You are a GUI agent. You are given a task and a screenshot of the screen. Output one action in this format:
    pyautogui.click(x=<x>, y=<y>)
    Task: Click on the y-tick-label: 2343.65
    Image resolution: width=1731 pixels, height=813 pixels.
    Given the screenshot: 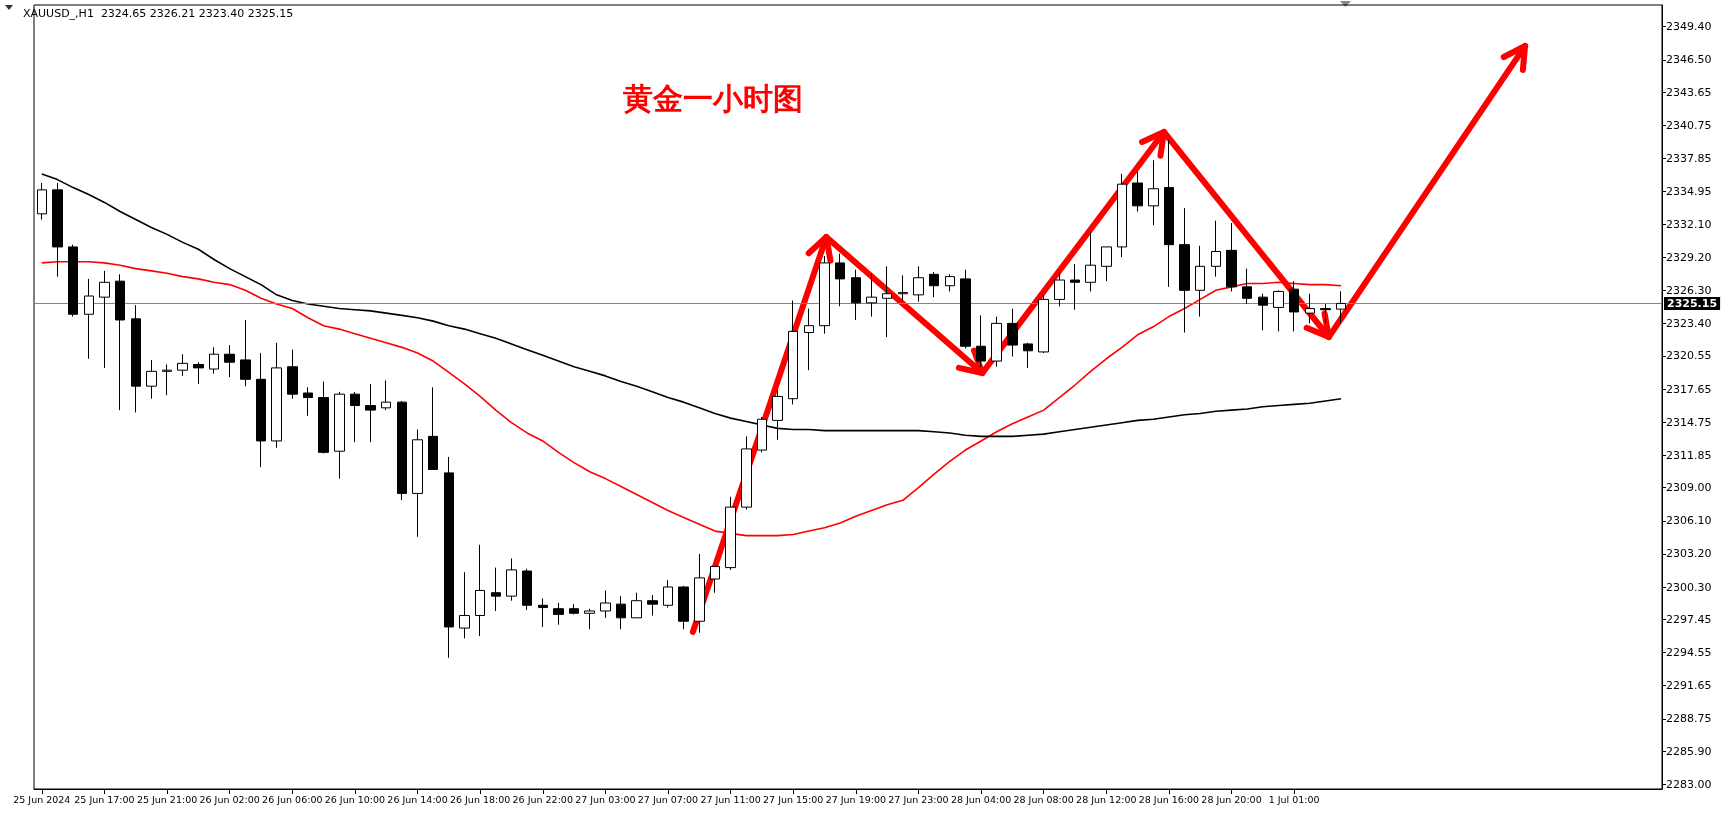 What is the action you would take?
    pyautogui.click(x=1689, y=92)
    